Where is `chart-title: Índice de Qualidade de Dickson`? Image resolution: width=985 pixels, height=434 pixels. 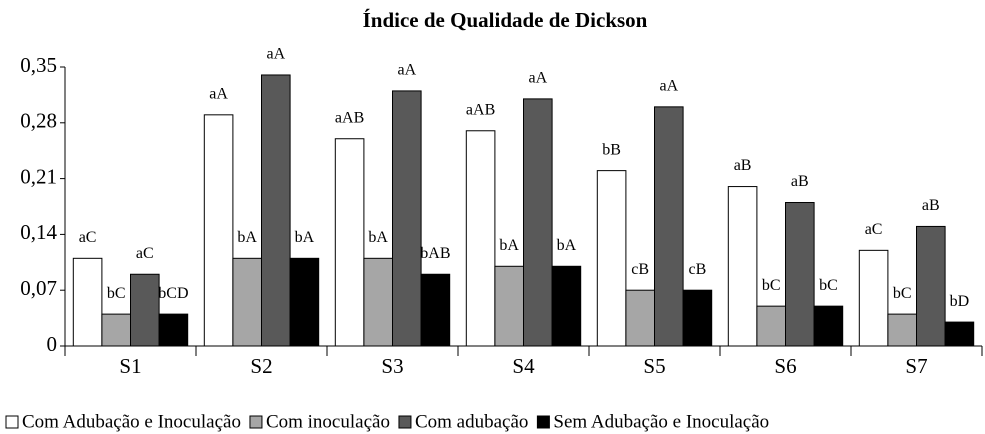 chart-title: Índice de Qualidade de Dickson is located at coordinates (505, 20).